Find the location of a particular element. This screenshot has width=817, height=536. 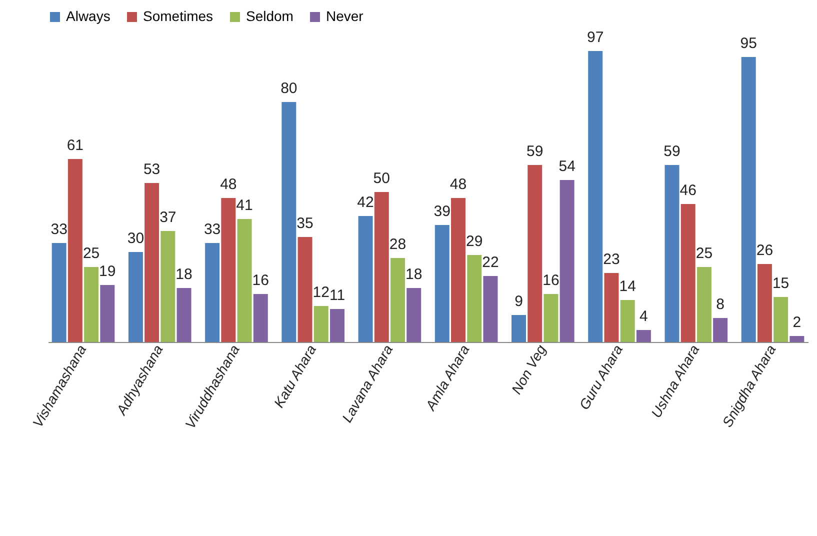

data-label: 54 is located at coordinates (567, 166).